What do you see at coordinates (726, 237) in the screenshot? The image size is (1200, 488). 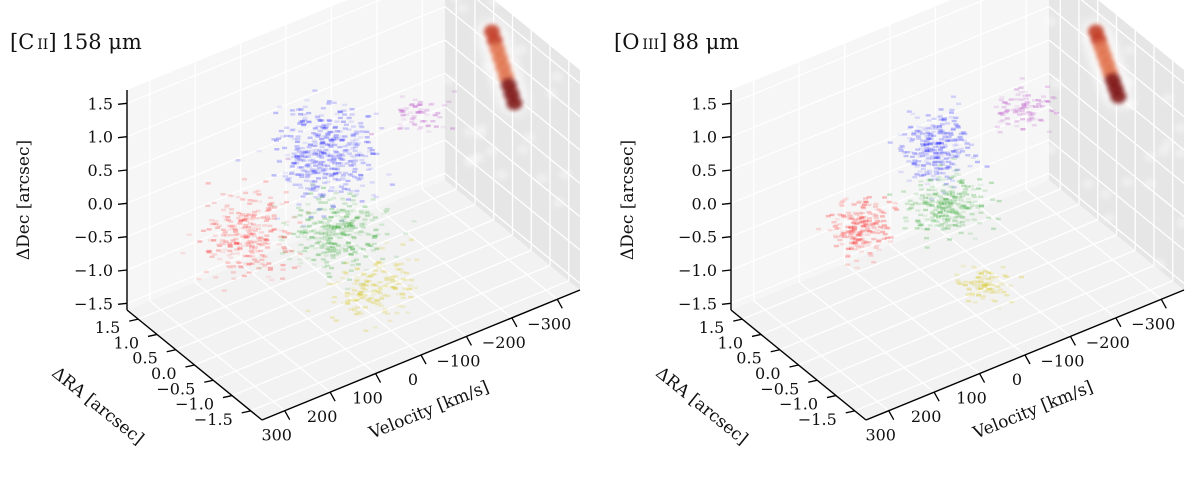 I see `dec-tick` at bounding box center [726, 237].